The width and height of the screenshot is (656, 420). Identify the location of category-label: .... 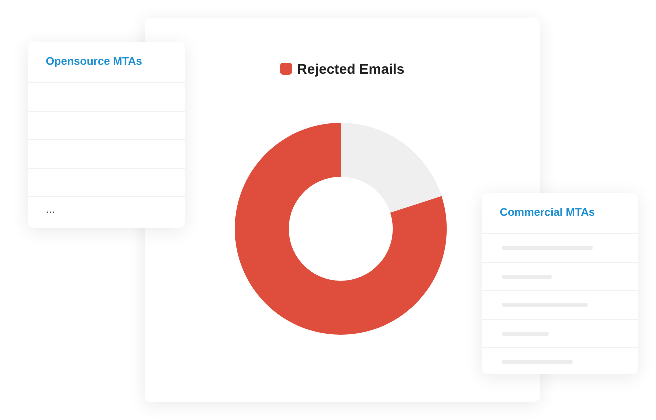
(51, 210).